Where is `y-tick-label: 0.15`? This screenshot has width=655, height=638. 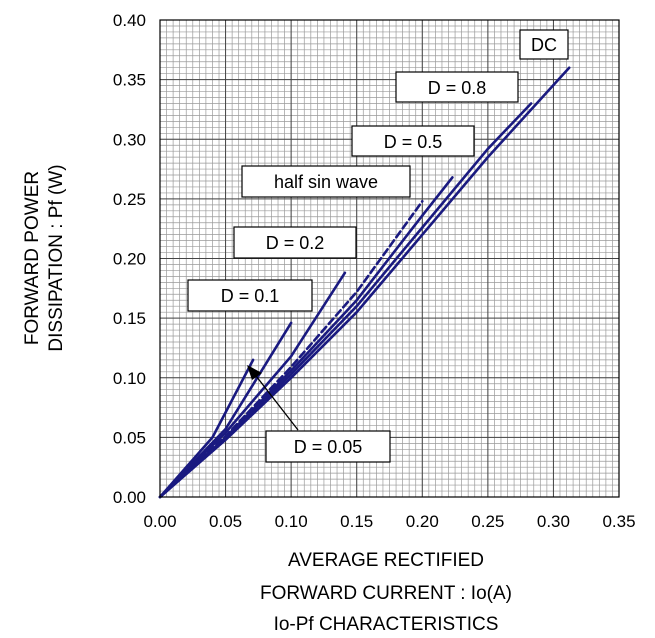
y-tick-label: 0.15 is located at coordinates (129, 318).